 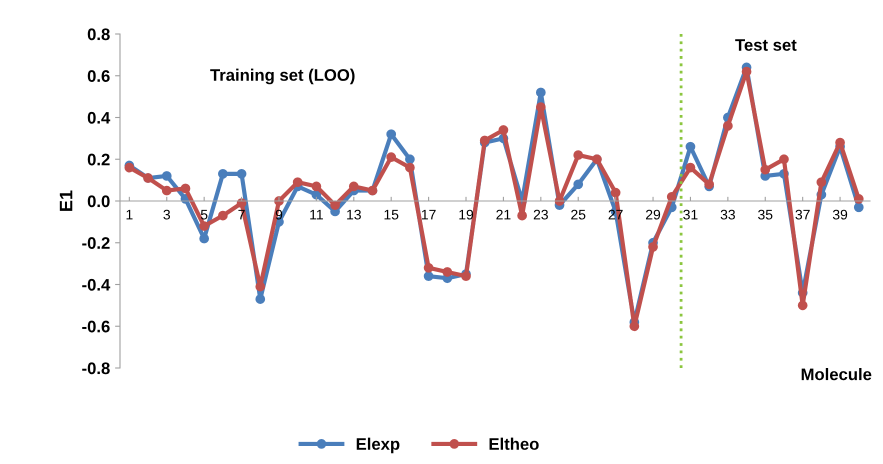 What do you see at coordinates (802, 215) in the screenshot?
I see `x-tick-label: 37` at bounding box center [802, 215].